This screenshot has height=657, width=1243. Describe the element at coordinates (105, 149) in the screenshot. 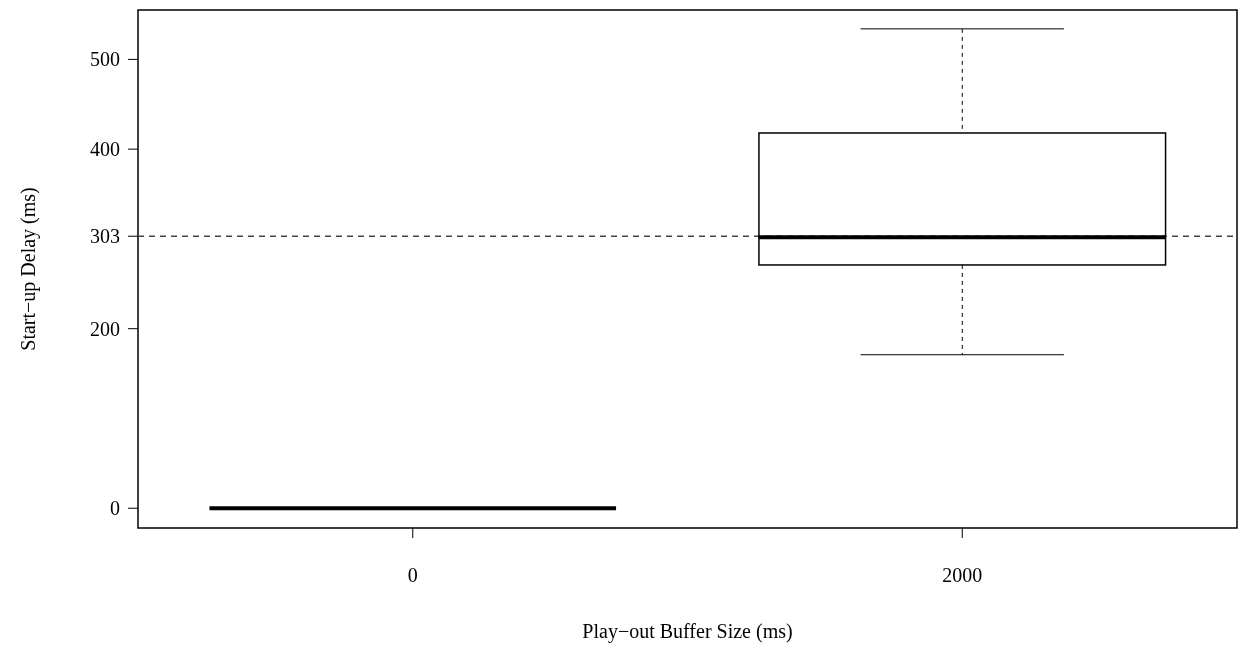

I see `y-tick-label: 400` at that location.